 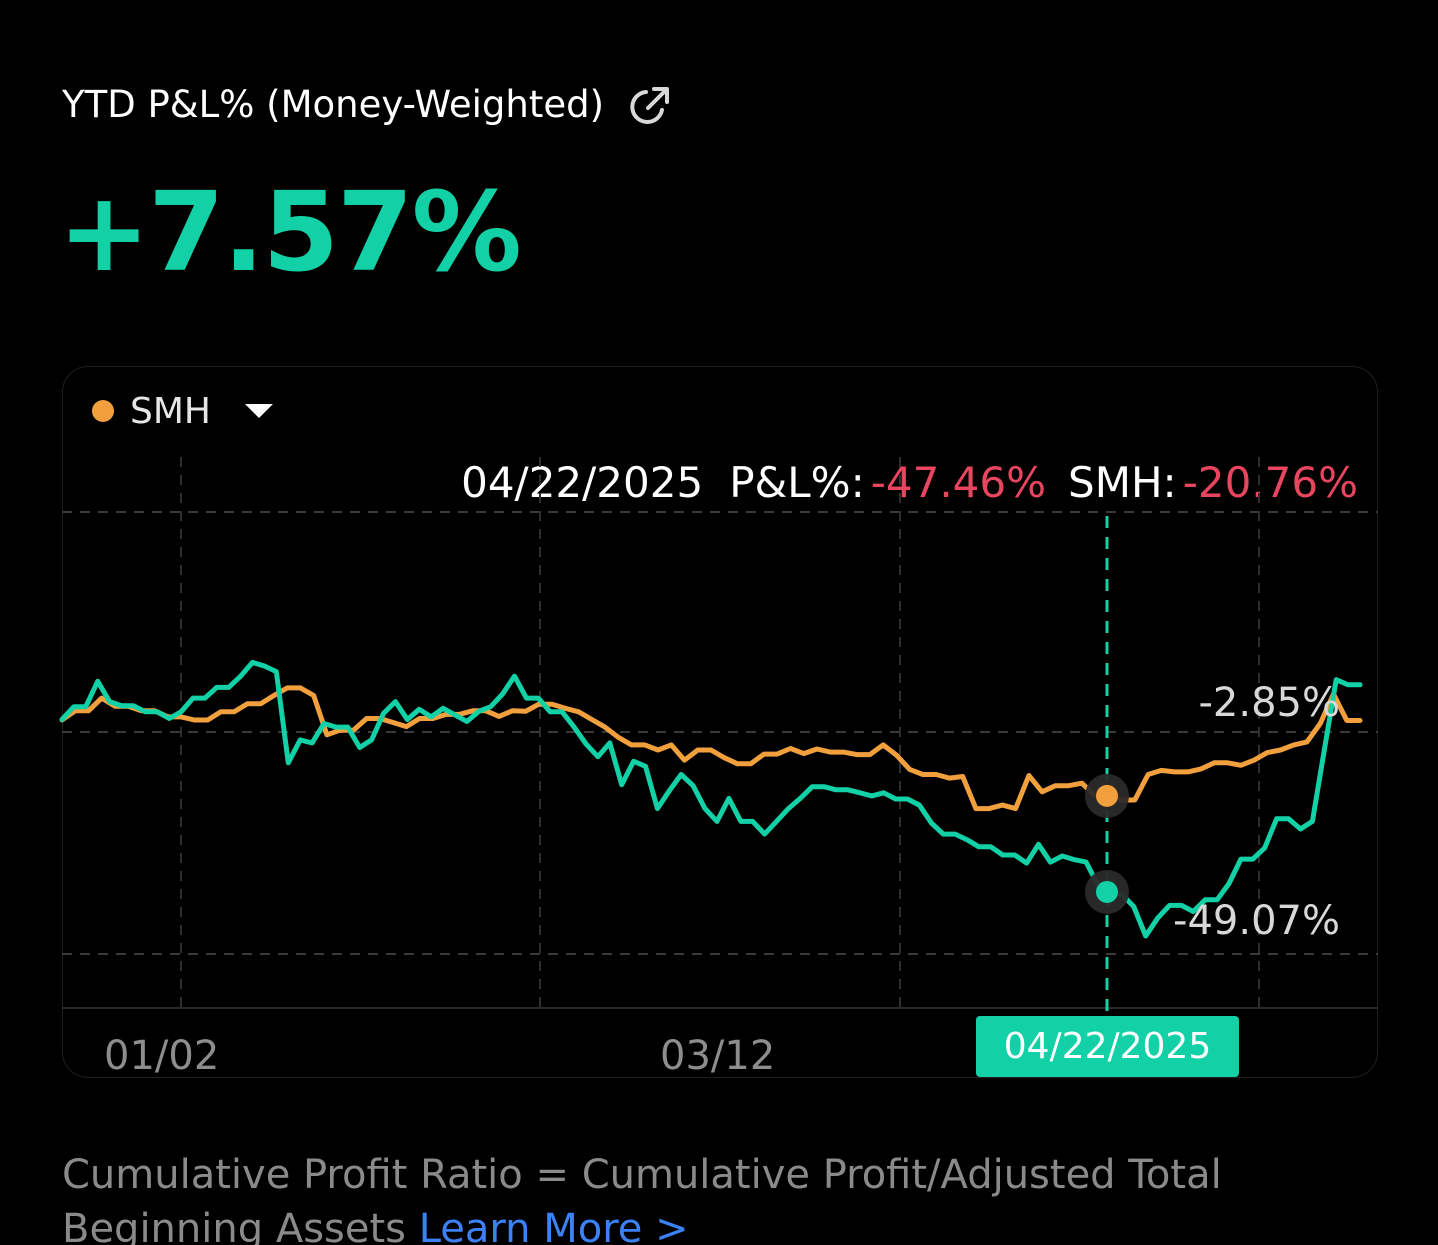 I want to click on selected-date-pill: 04/22/2025, so click(x=1107, y=1046).